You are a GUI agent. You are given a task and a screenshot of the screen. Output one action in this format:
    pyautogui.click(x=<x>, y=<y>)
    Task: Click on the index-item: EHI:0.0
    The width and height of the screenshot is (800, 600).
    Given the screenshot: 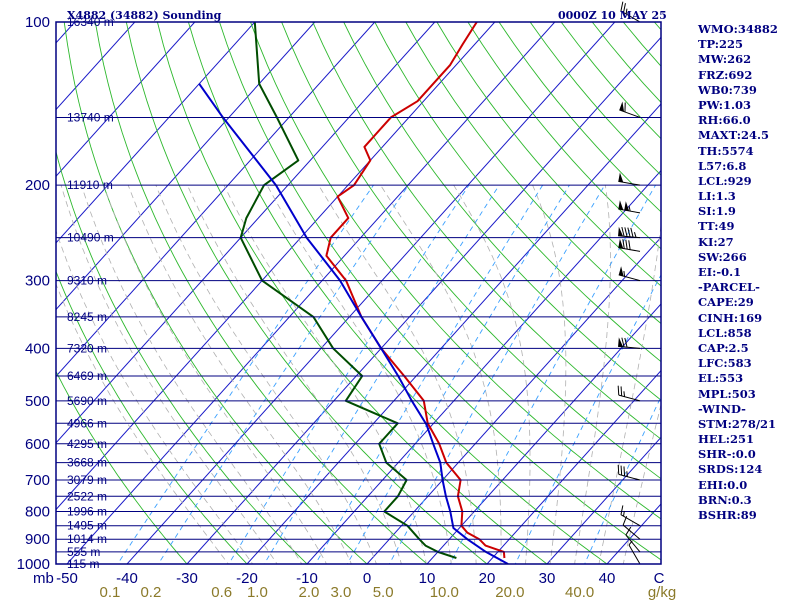 What is the action you would take?
    pyautogui.click(x=723, y=484)
    